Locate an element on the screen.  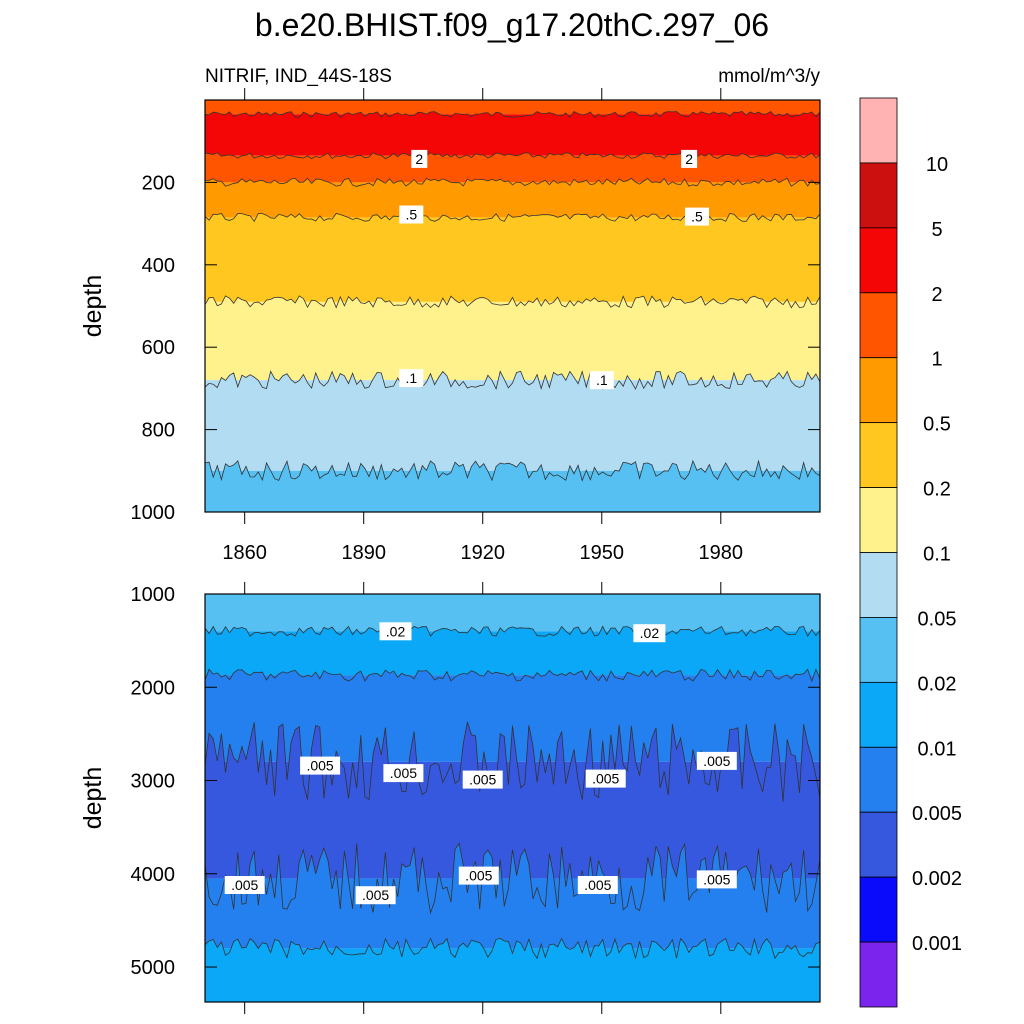
contour-label-0-0: 2 is located at coordinates (419, 158).